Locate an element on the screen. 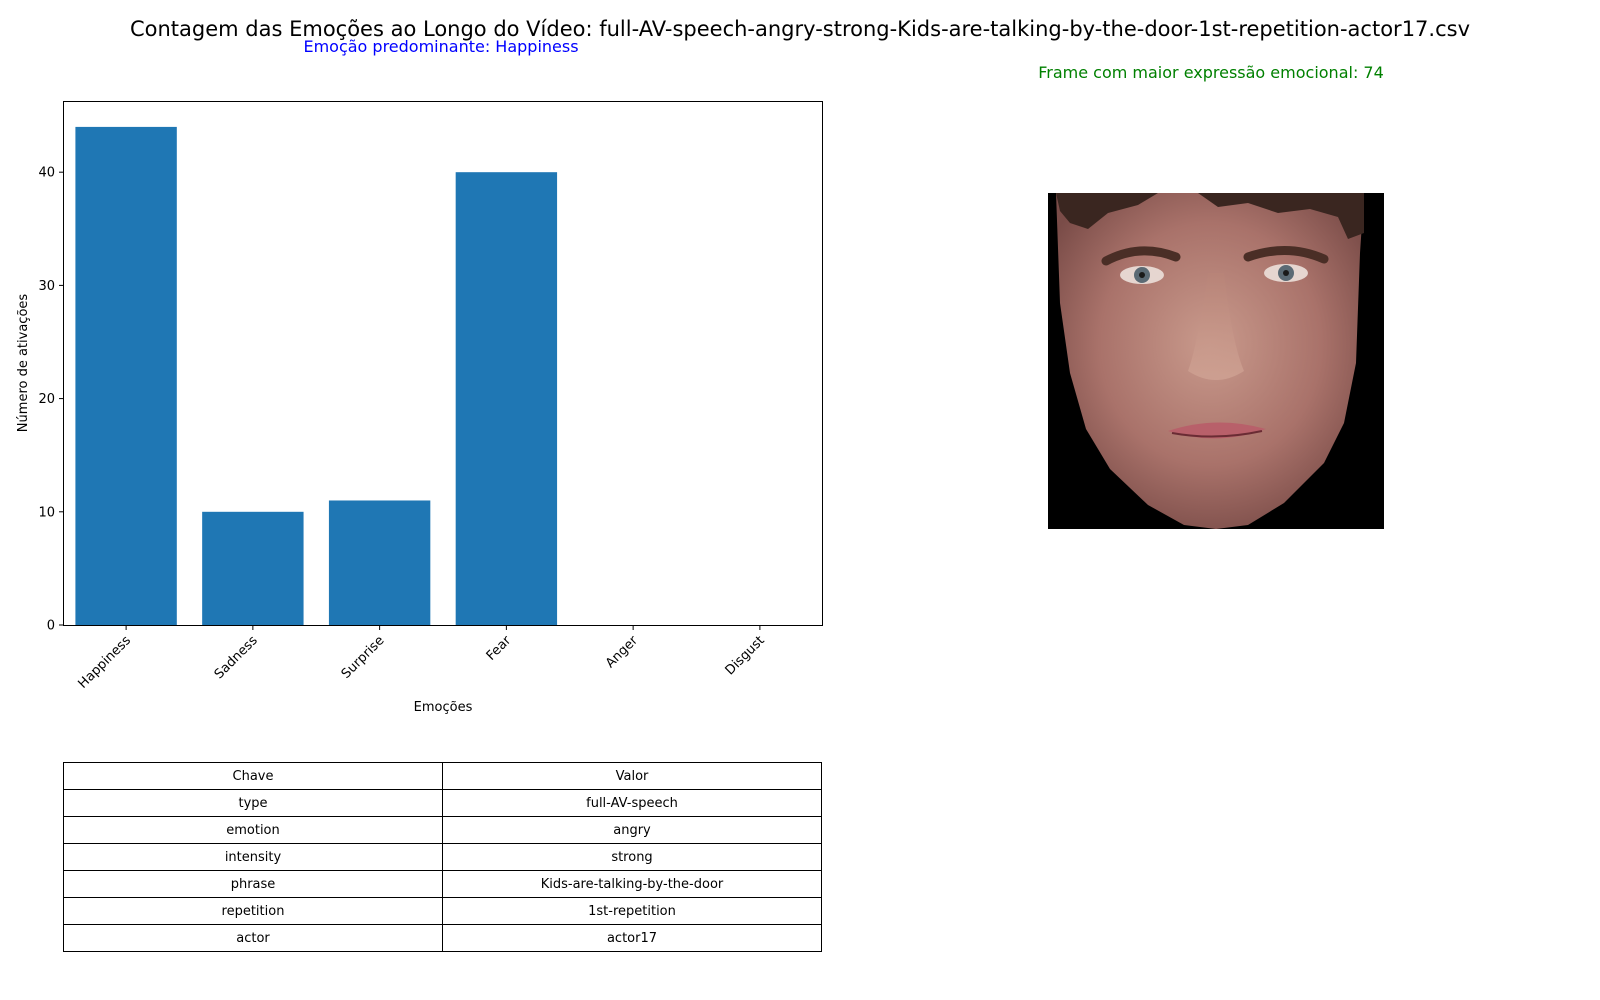 The image size is (1600, 1000). table-row: intensity strong is located at coordinates (442, 857).